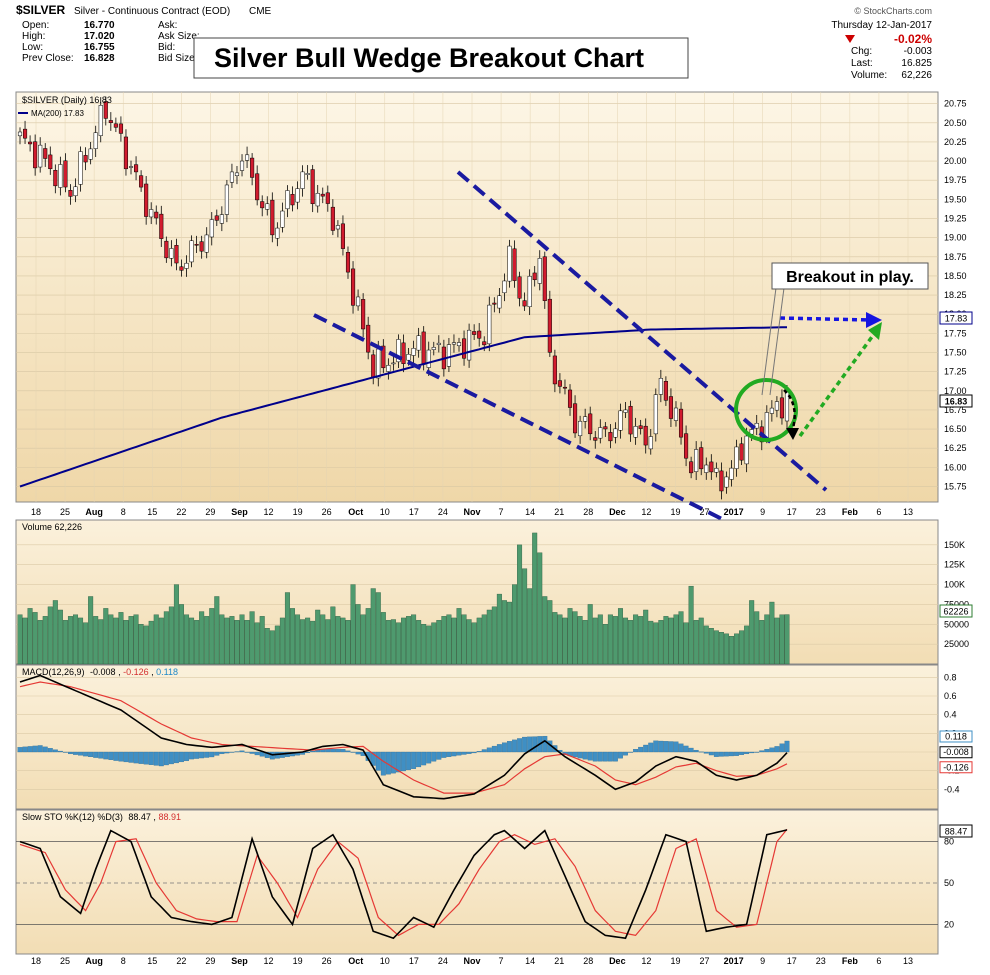 This screenshot has width=990, height=975. Describe the element at coordinates (878, 512) in the screenshot. I see `date-tick-label: 6` at that location.